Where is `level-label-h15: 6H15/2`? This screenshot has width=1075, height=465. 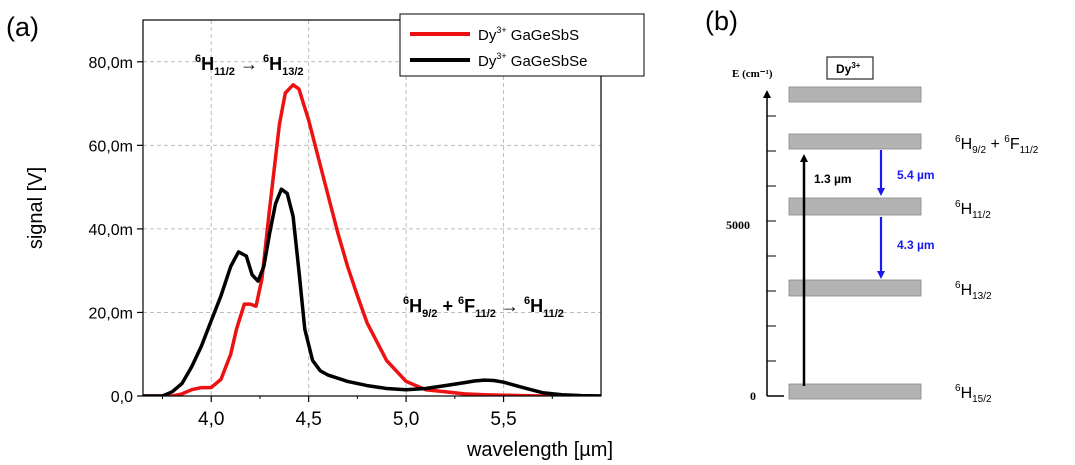
level-label-h15: 6H15/2 is located at coordinates (973, 394).